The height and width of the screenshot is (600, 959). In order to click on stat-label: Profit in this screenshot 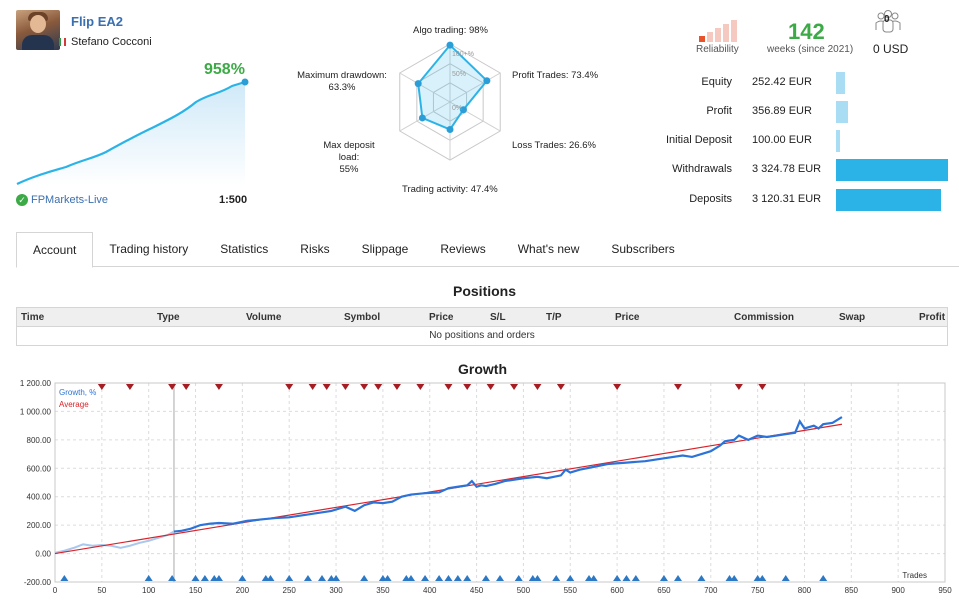, I will do `click(719, 111)`.